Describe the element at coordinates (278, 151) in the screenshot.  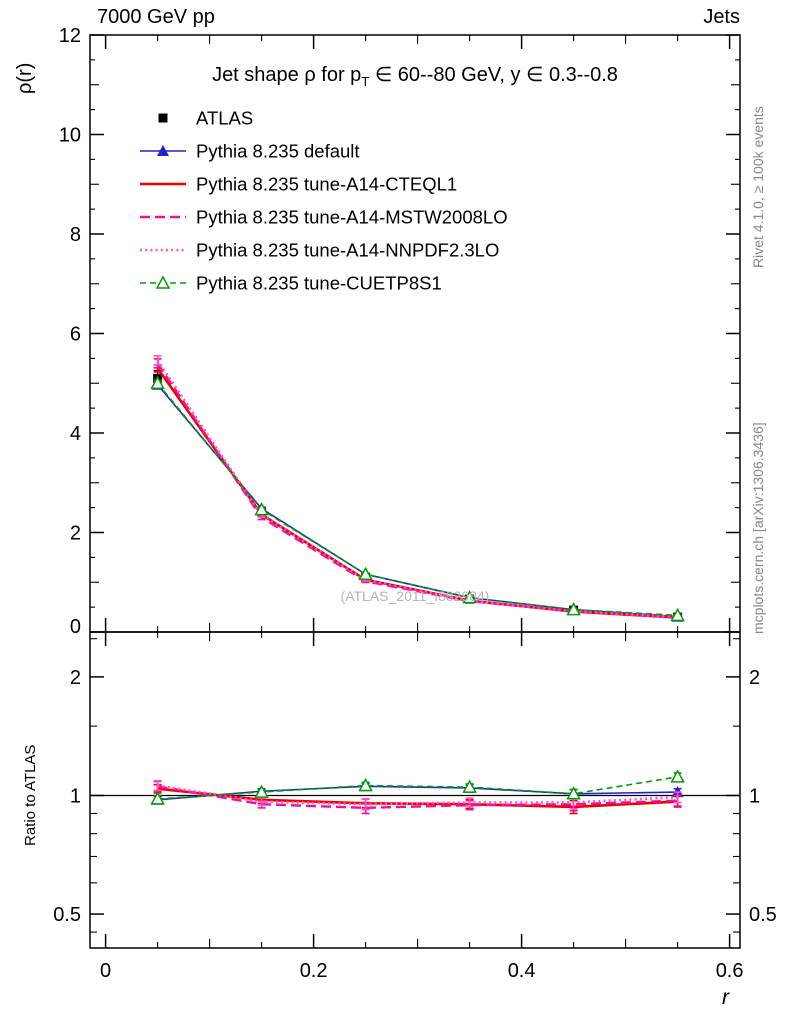
I see `legend-label: Pythia 8.235 default` at that location.